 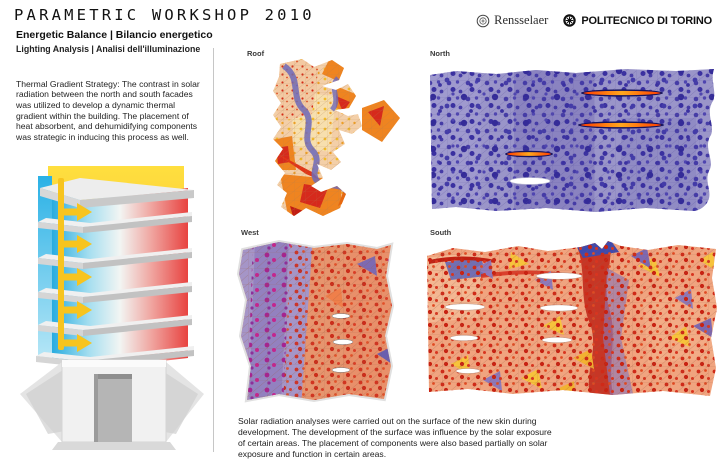 I want to click on politecnico-wordmark: POLITECNICO DI TORINO, so click(x=646, y=20).